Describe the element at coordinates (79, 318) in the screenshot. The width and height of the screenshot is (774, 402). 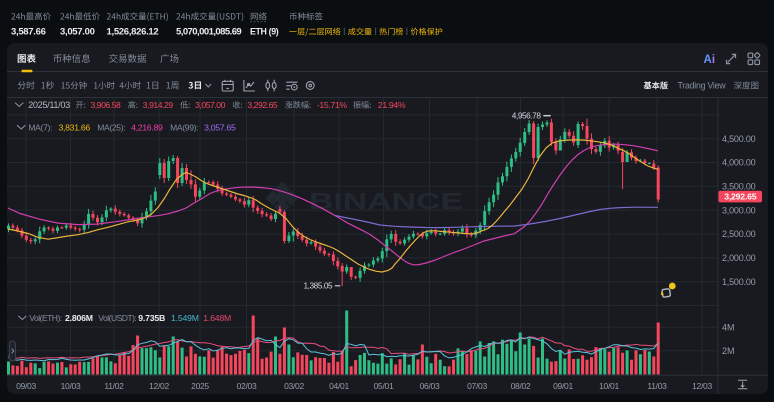
I see `svg-text: 2.806M` at that location.